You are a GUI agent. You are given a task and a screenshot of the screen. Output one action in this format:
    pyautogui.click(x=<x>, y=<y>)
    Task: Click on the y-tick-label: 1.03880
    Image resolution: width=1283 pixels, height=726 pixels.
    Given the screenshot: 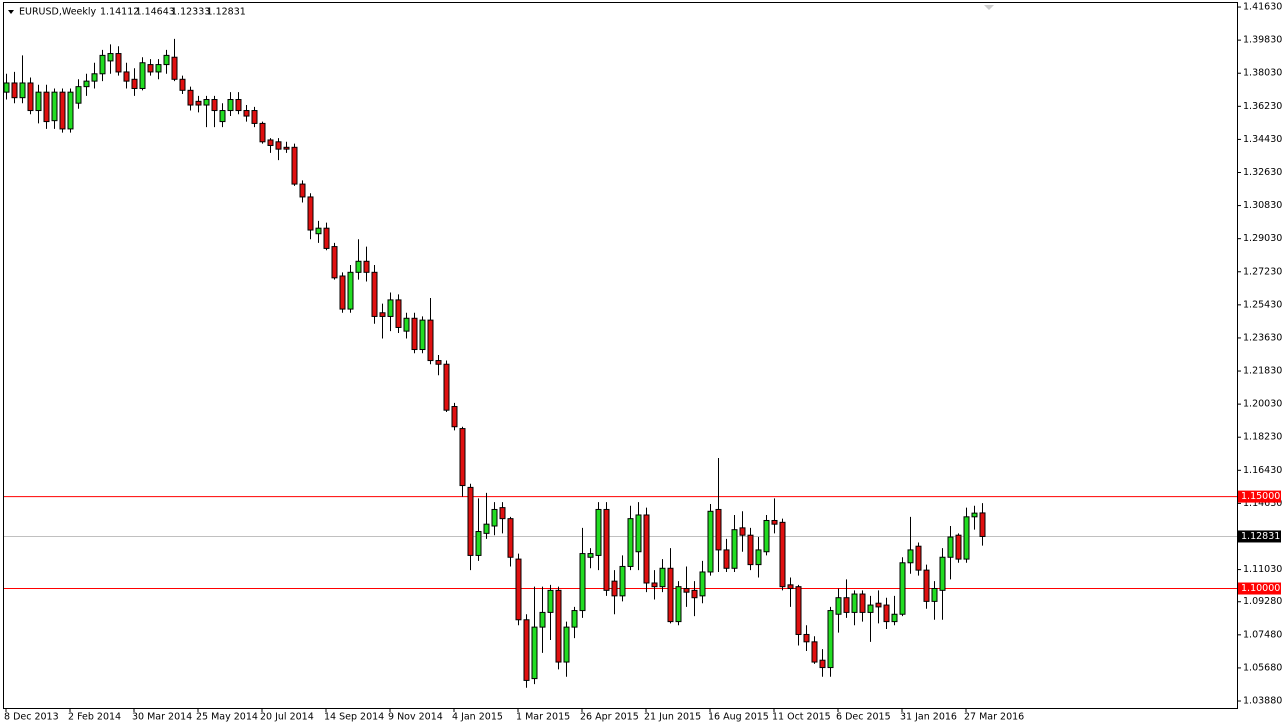 What is the action you would take?
    pyautogui.click(x=1262, y=701)
    